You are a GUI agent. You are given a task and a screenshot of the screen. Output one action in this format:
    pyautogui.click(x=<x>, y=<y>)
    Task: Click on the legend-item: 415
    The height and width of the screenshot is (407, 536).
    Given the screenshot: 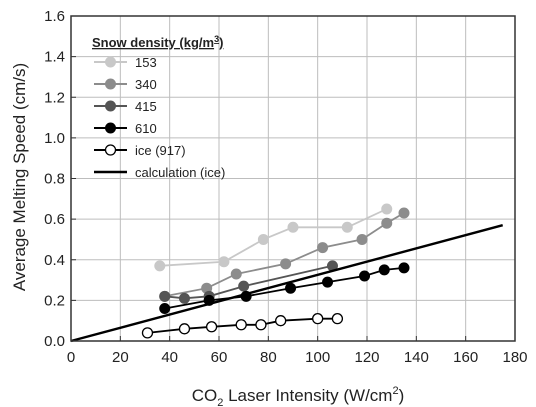 What is the action you would take?
    pyautogui.click(x=125, y=106)
    